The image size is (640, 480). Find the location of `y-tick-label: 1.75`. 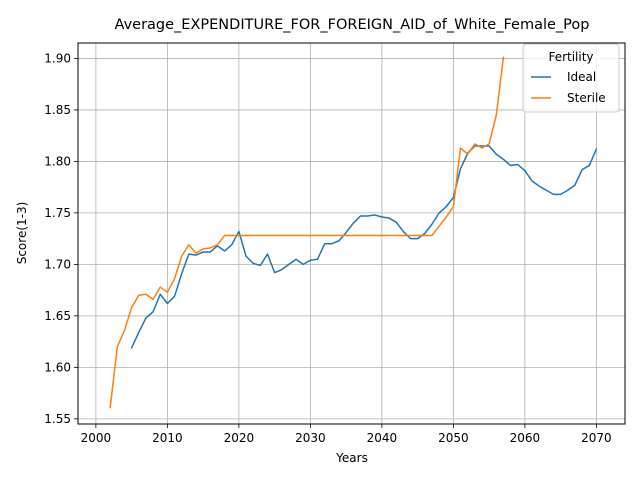

y-tick-label: 1.75 is located at coordinates (57, 213).